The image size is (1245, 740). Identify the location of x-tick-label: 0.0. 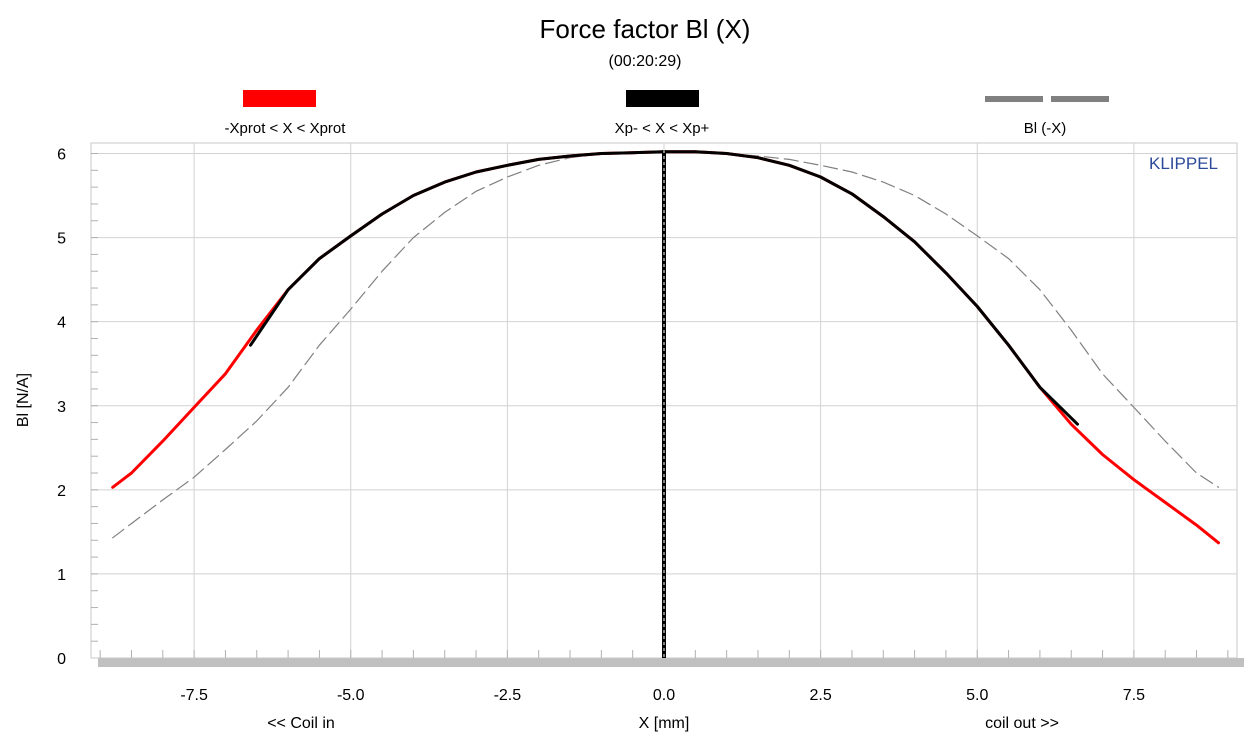
(664, 695).